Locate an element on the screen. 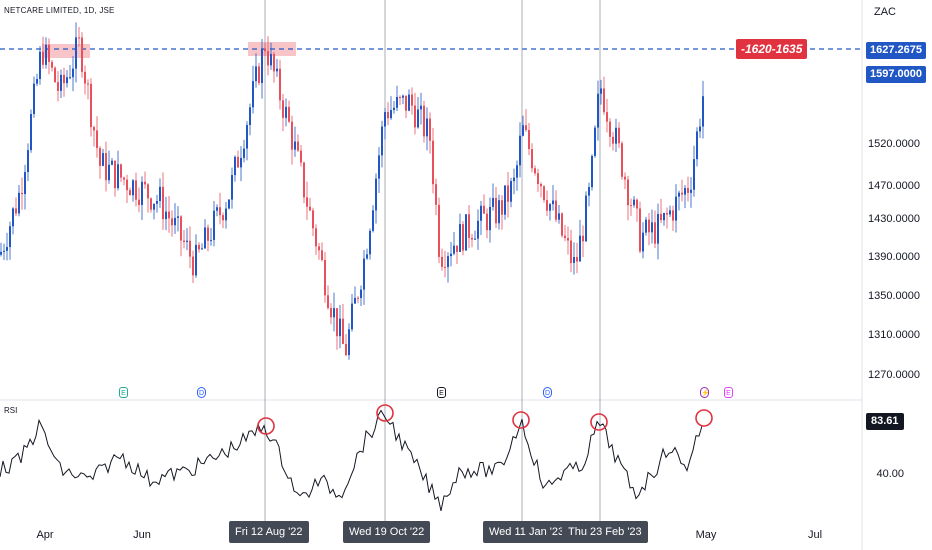 The height and width of the screenshot is (550, 932). marker-date-label: Thu 23 Feb '23 is located at coordinates (605, 532).